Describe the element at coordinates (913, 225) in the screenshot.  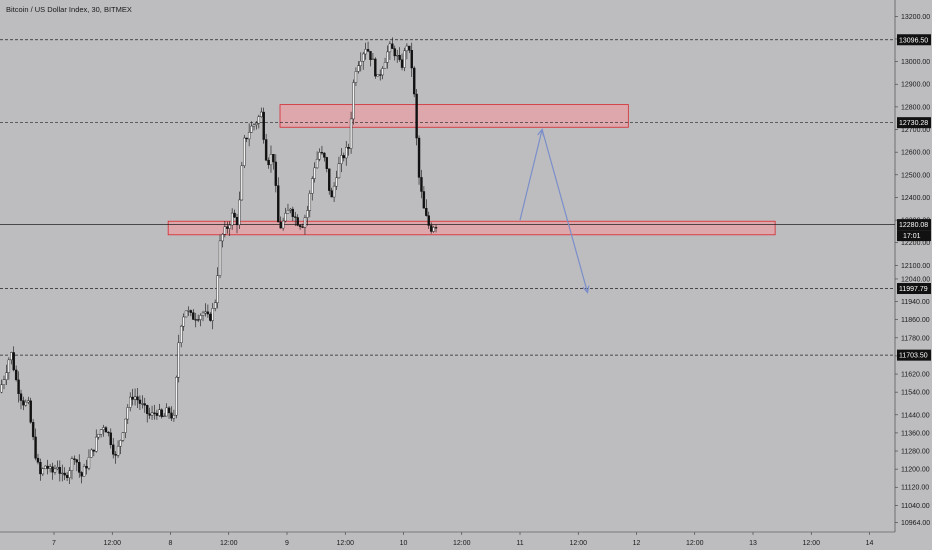
I see `price-level-label: 12280.08` at that location.